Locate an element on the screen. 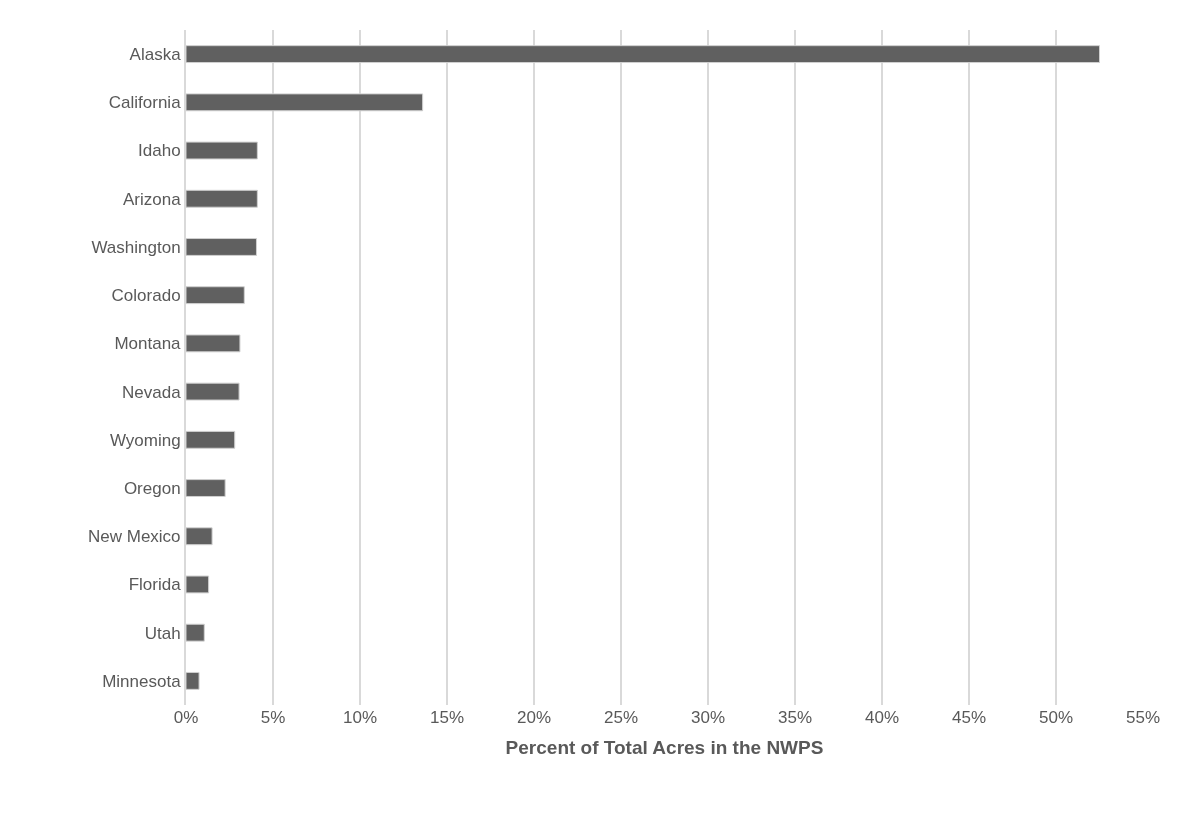  x-tick-label: 45% is located at coordinates (969, 717).